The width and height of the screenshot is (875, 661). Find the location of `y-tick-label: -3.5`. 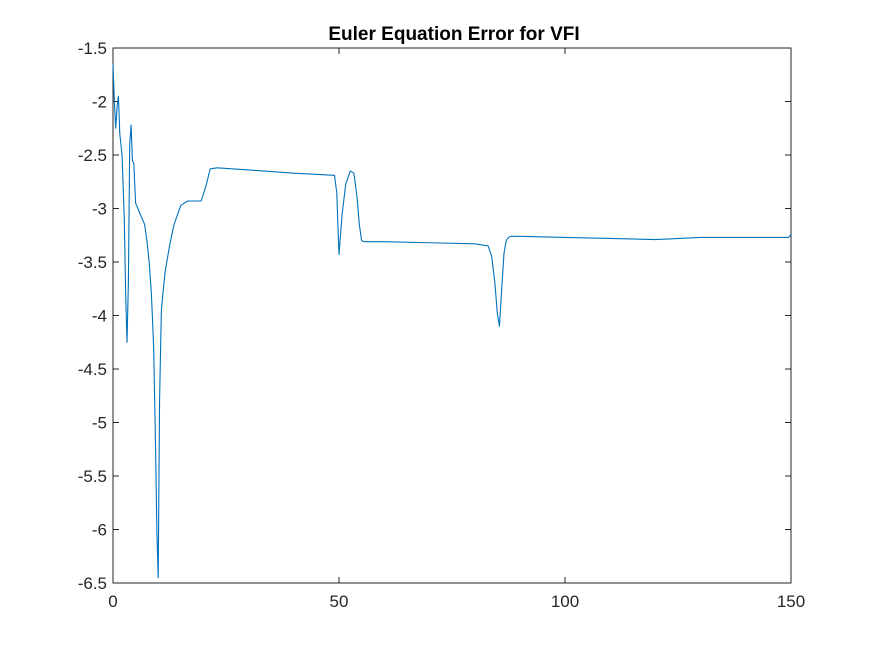

y-tick-label: -3.5 is located at coordinates (92, 262).